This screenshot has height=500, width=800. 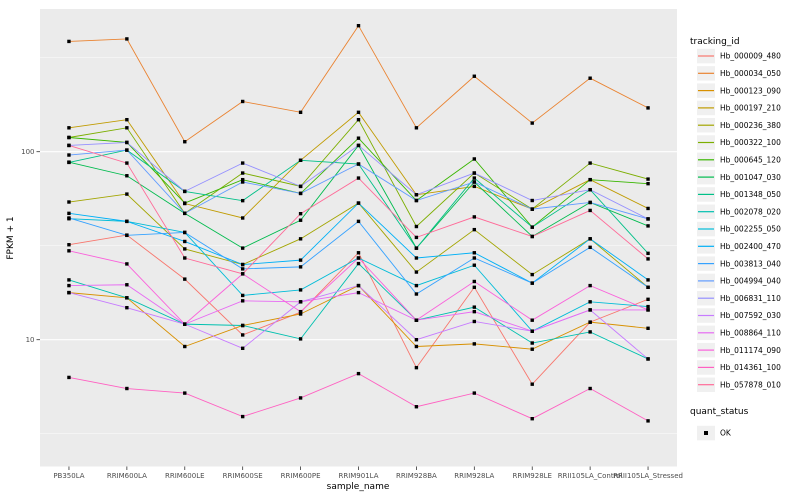 I want to click on legend-entry-Hb_000197_210: Hb_000197_210, so click(x=739, y=108).